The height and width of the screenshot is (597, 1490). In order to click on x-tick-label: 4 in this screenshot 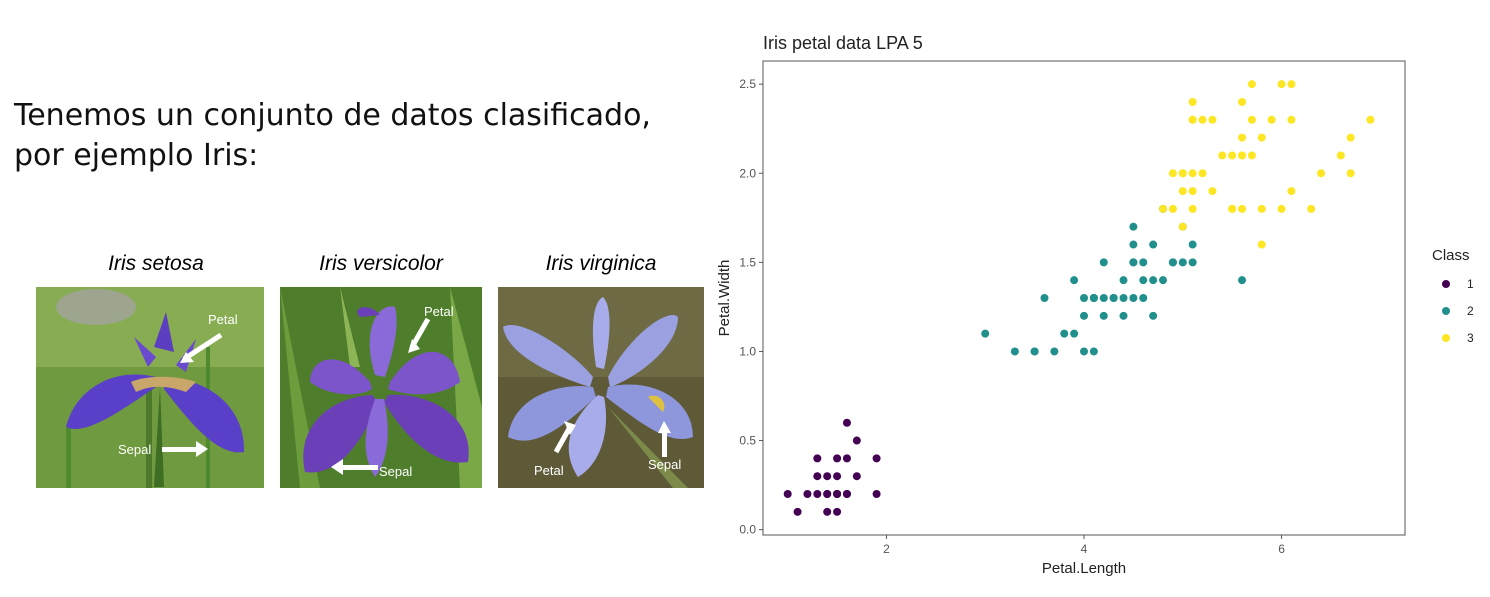, I will do `click(1084, 549)`.